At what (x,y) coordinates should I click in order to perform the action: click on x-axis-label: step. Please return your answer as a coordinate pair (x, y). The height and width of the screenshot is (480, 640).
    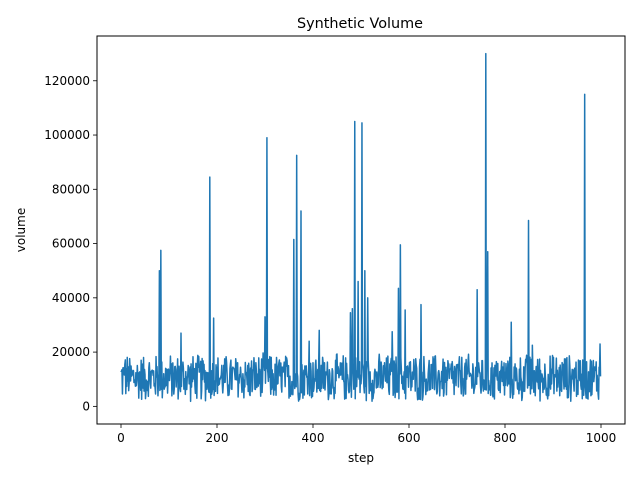
    Looking at the image, I should click on (361, 458).